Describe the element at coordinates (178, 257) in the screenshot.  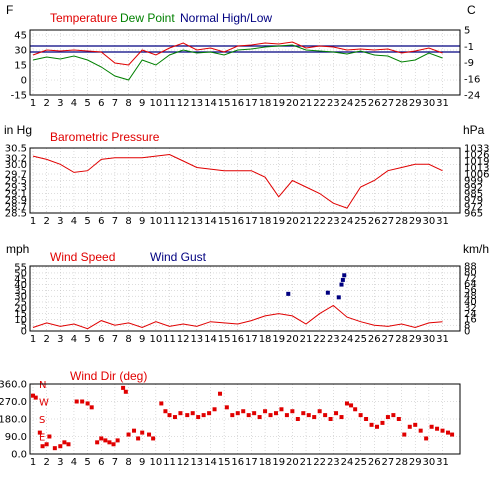
I see `legend-wind-gust: Wind Gust` at that location.